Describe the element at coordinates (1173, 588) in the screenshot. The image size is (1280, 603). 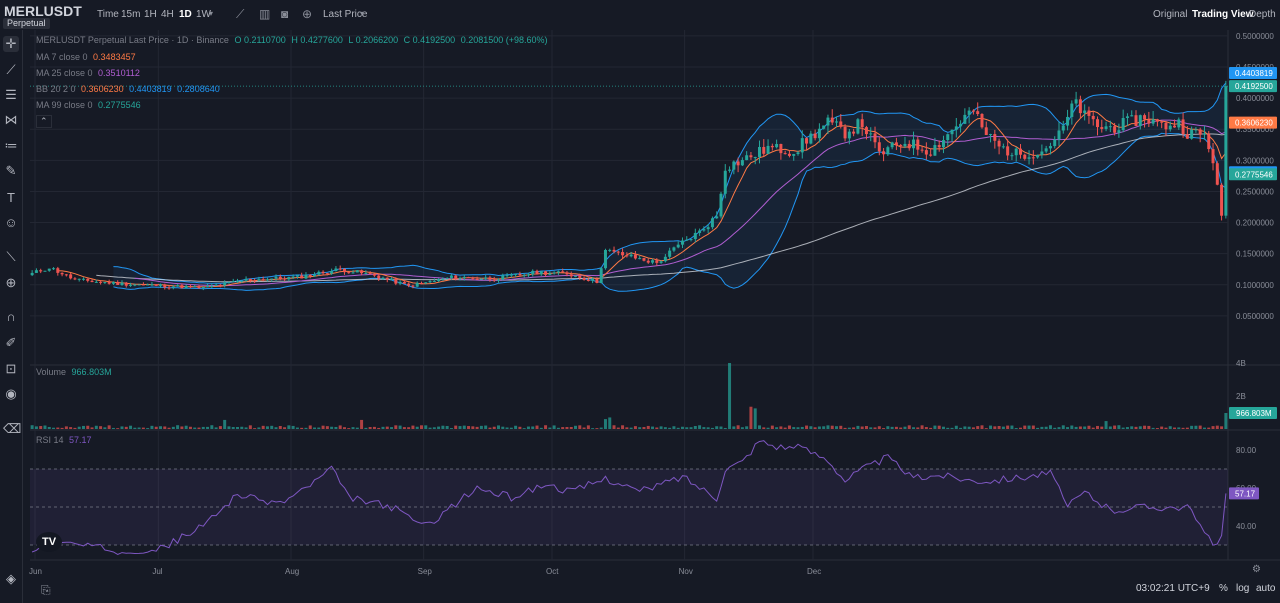
I see `clock-time: 03:02:21 UTC+9` at that location.